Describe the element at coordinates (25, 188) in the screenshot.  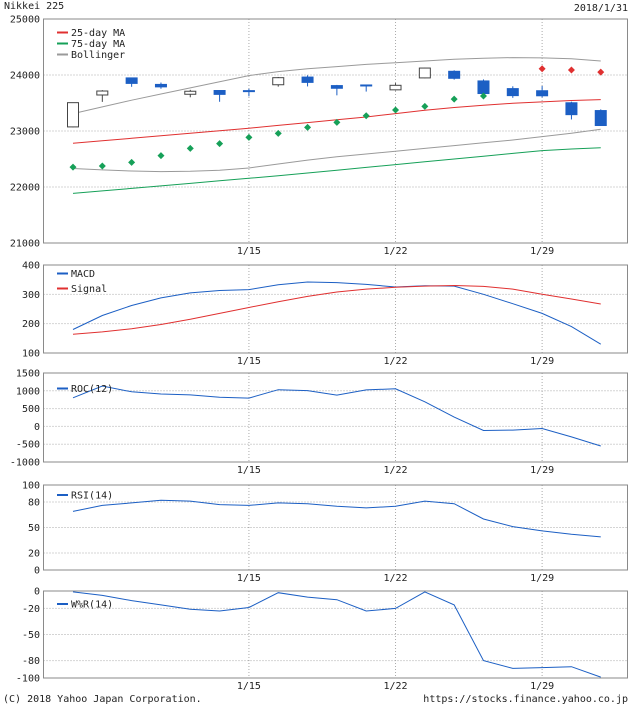
I see `y-axis-label: 22000` at that location.